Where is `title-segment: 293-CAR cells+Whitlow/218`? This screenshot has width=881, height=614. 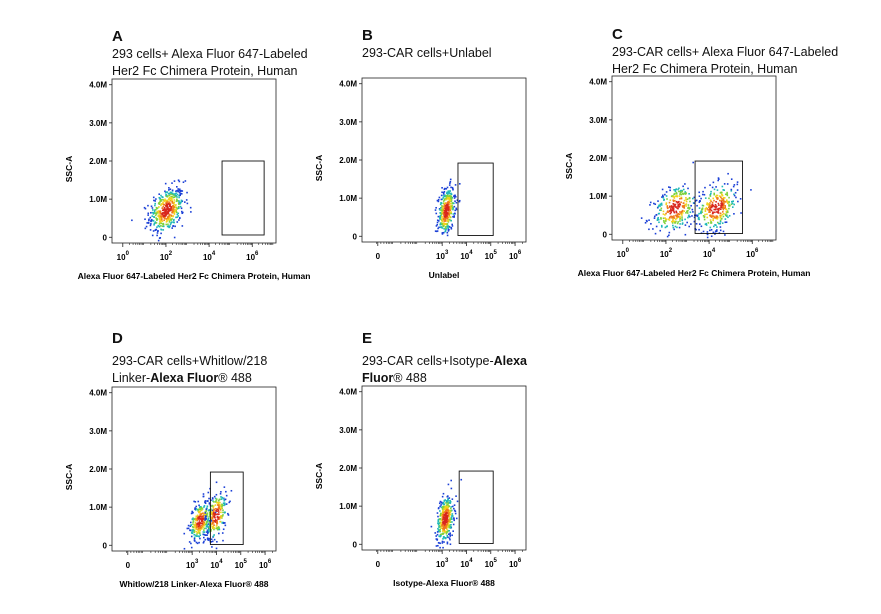
title-segment: 293-CAR cells+Whitlow/218 is located at coordinates (190, 361).